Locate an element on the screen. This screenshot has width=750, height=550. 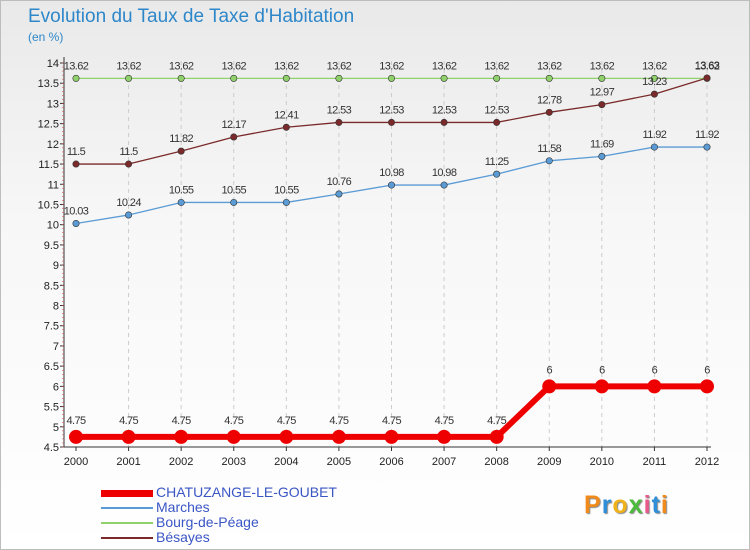
data-label: 12.78 is located at coordinates (549, 100).